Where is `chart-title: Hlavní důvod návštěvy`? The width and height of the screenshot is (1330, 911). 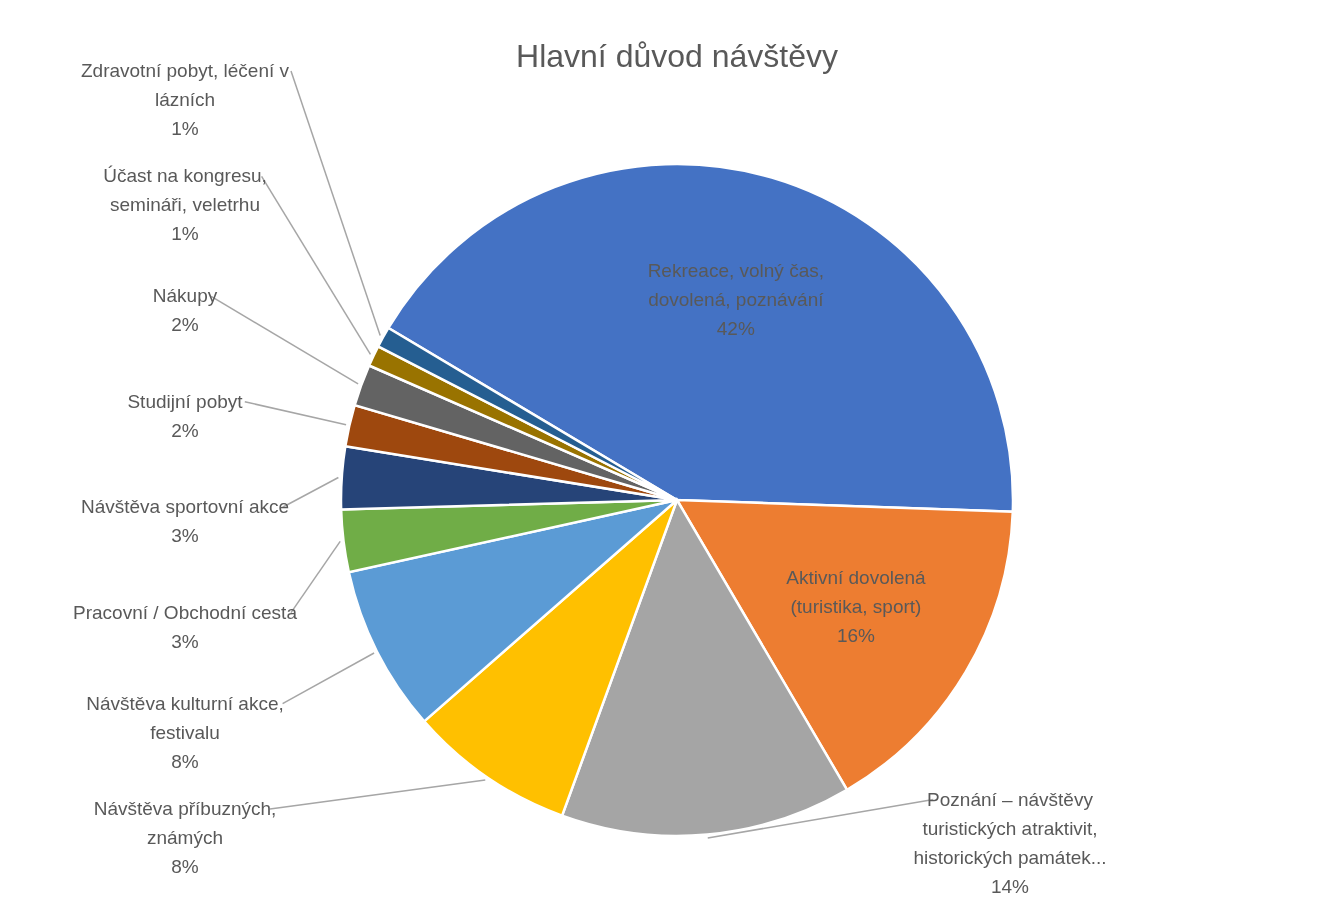 chart-title: Hlavní důvod návštěvy is located at coordinates (677, 56).